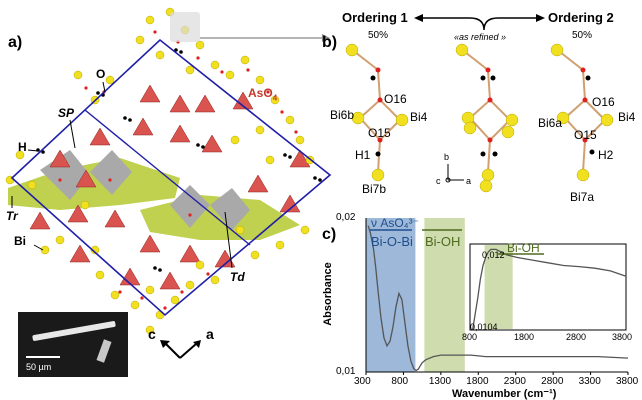 Image resolution: width=642 pixels, height=400 pixels. Describe the element at coordinates (346, 371) in the screenshot. I see `y-tick-bottom: 0,01` at that location.